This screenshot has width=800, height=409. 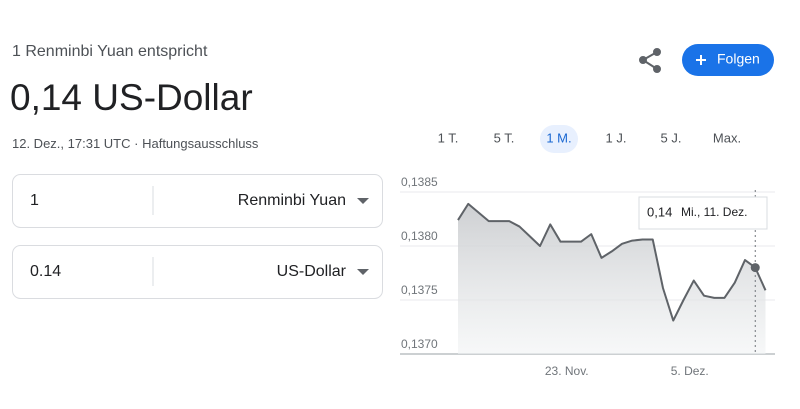 What do you see at coordinates (419, 182) in the screenshot?
I see `y-tick-label: 0,1385` at bounding box center [419, 182].